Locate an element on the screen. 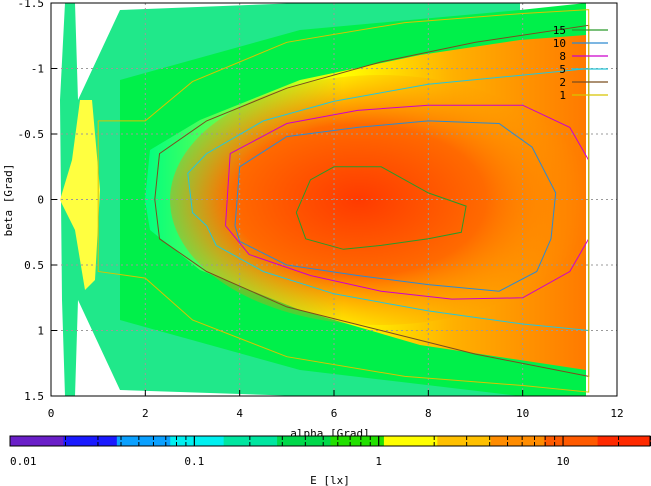  y-tick-label: 0.5 is located at coordinates (34, 265).